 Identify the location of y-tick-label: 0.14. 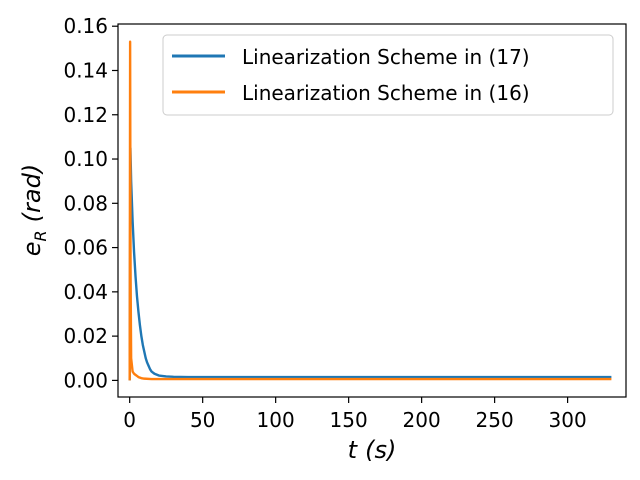
(85, 70).